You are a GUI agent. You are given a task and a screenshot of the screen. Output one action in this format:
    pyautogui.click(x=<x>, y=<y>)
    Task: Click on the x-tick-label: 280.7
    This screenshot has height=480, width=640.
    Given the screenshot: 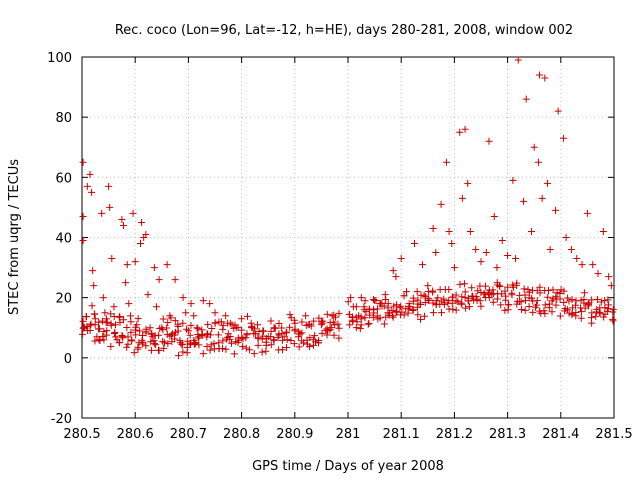 What is the action you would take?
    pyautogui.click(x=188, y=434)
    